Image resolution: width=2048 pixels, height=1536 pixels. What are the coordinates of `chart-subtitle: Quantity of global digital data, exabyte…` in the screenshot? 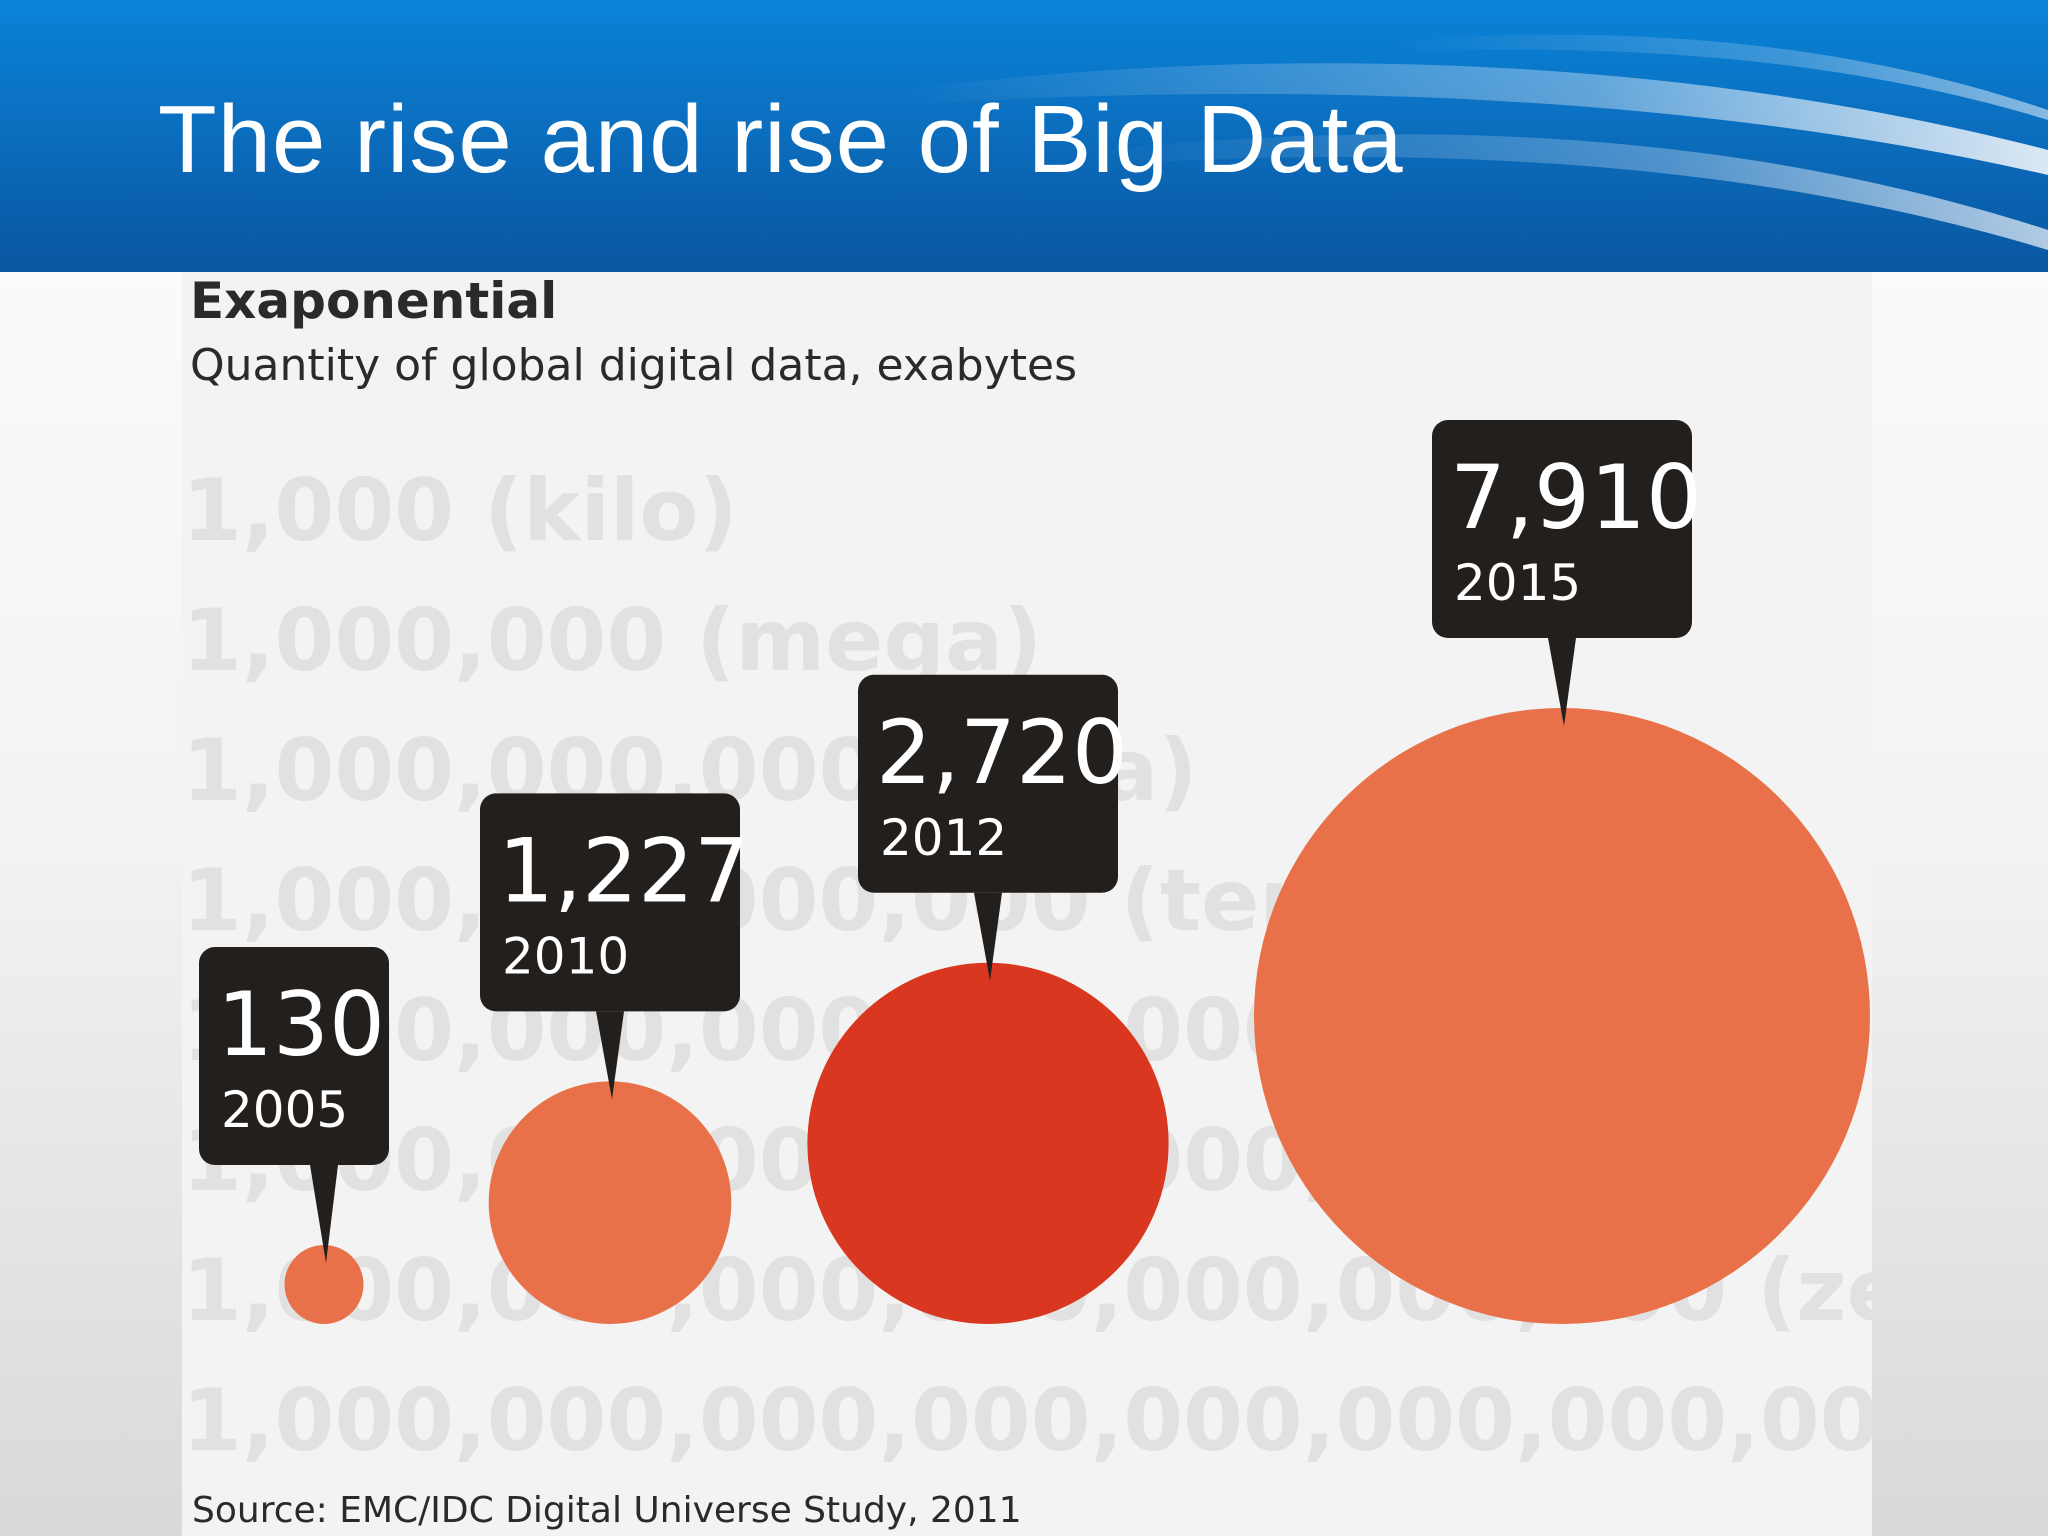 It's located at (633, 365).